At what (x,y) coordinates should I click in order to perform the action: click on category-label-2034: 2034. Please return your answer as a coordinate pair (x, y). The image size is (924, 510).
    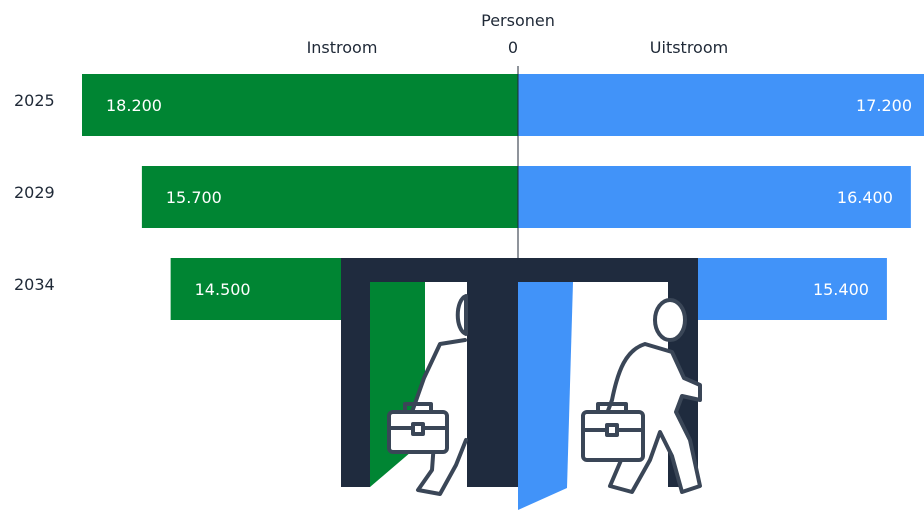
    Looking at the image, I should click on (34, 284).